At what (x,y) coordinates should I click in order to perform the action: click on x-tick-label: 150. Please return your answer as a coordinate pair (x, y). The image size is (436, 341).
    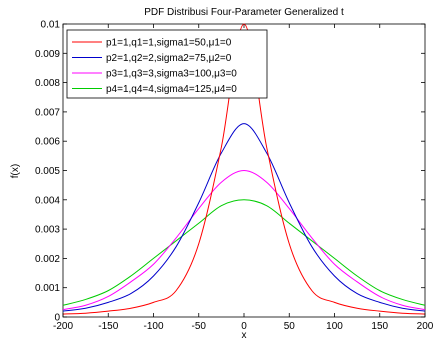
    Looking at the image, I should click on (379, 326).